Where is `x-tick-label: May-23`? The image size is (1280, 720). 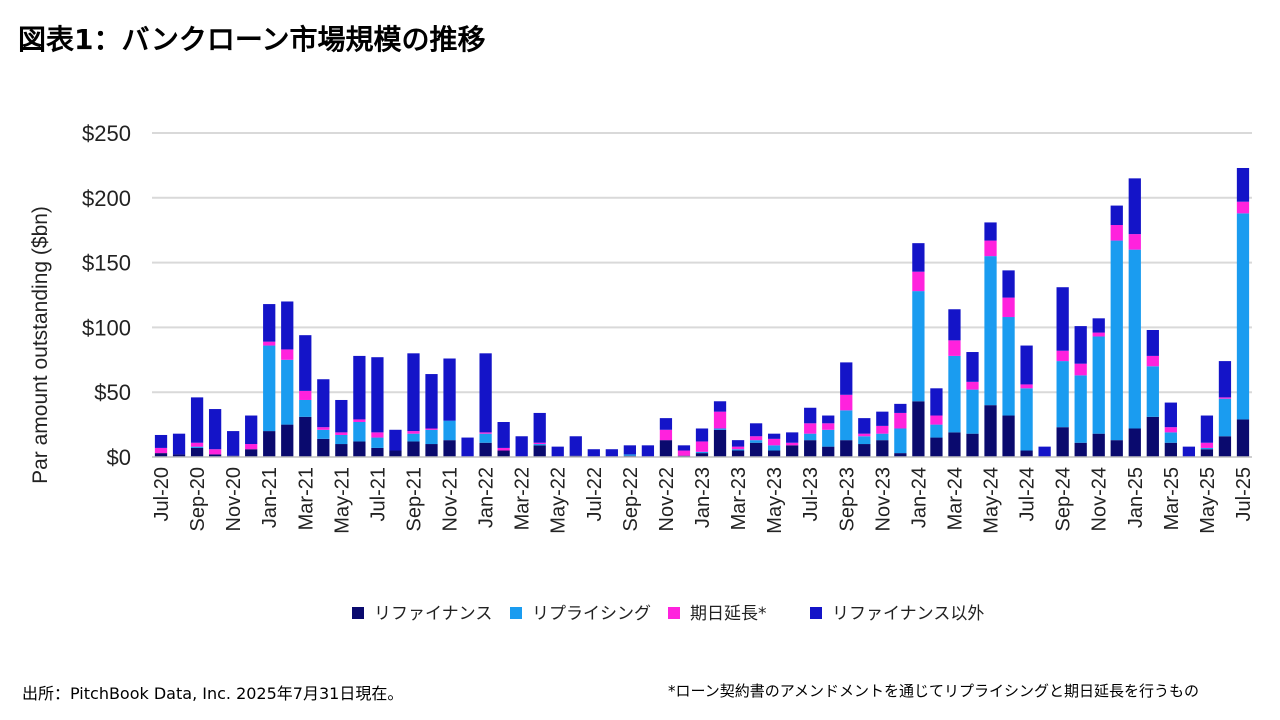
x-tick-label: May-23 is located at coordinates (775, 500).